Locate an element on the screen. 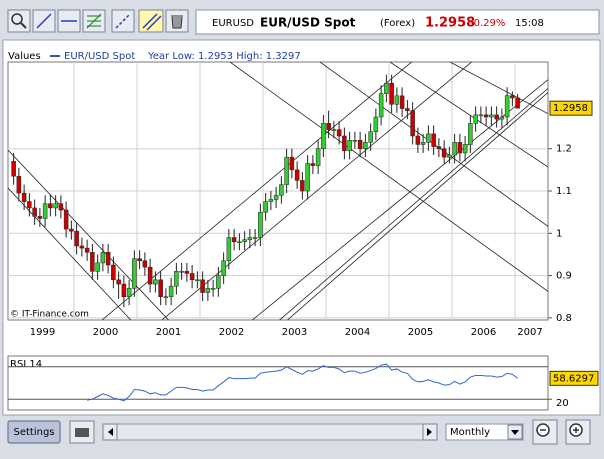  zoom-icon is located at coordinates (17, 19).